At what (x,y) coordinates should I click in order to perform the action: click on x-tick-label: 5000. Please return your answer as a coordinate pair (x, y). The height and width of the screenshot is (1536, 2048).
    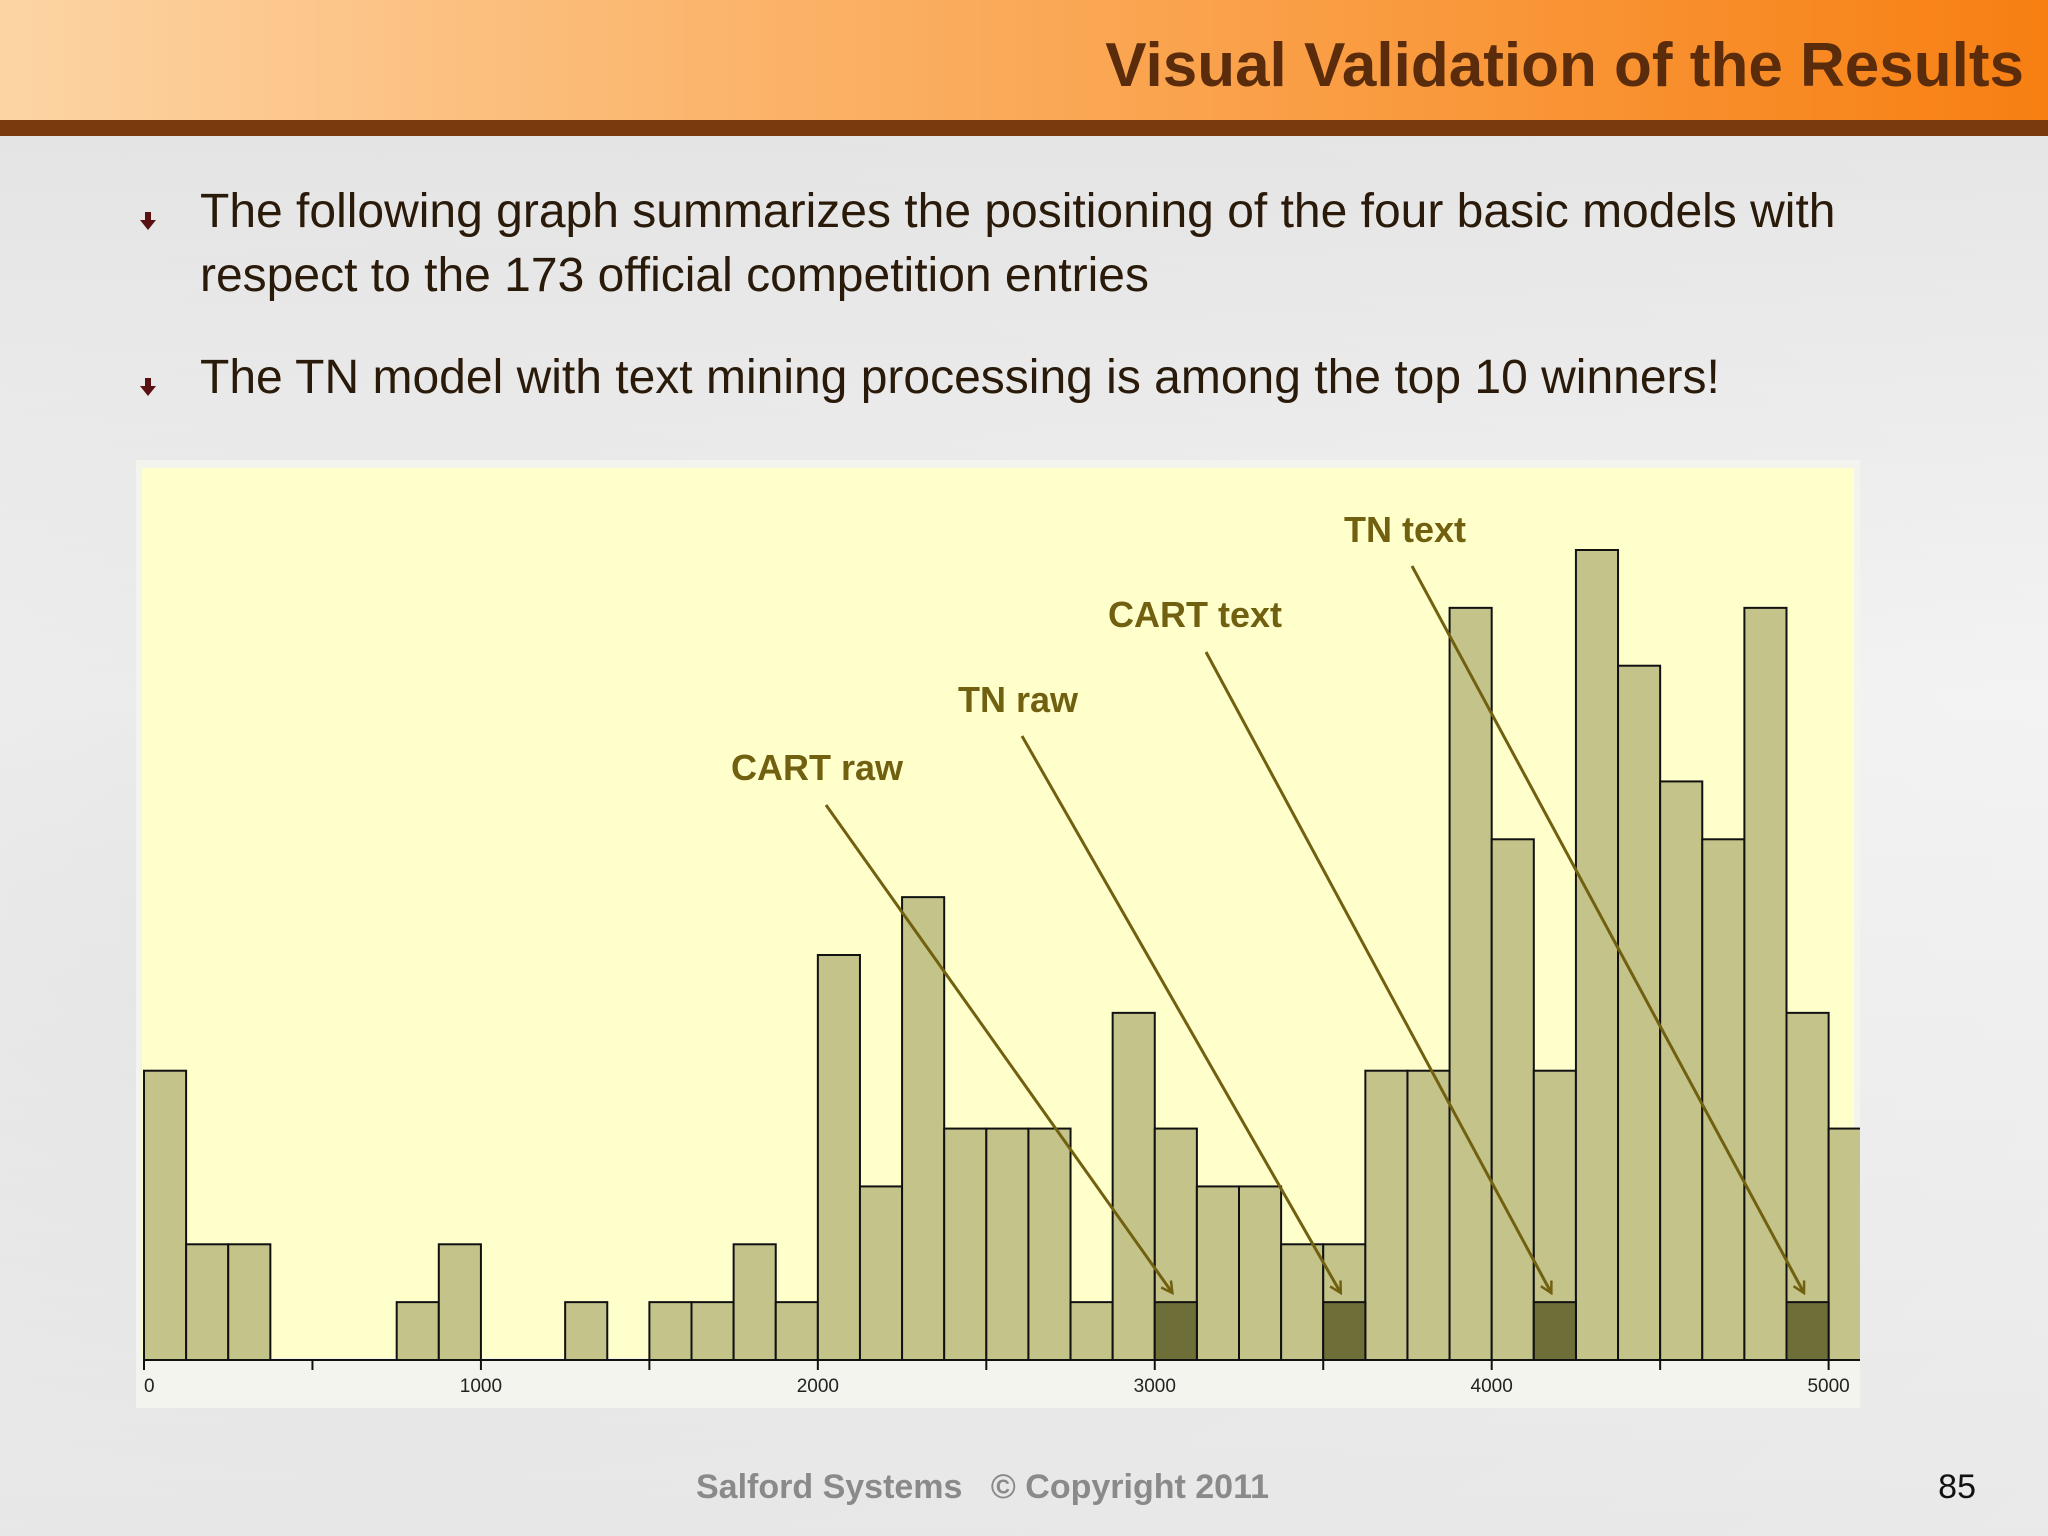
    Looking at the image, I should click on (1828, 1386).